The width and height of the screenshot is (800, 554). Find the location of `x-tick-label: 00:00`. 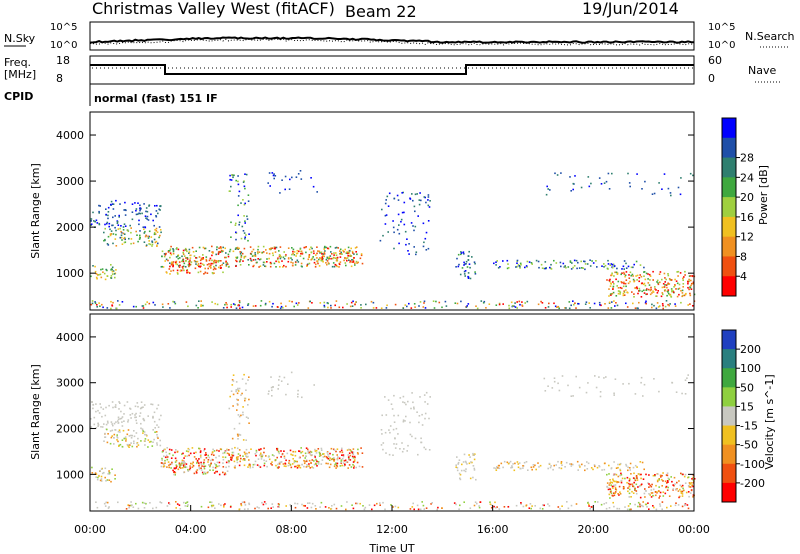

x-tick-label: 00:00 is located at coordinates (694, 529).